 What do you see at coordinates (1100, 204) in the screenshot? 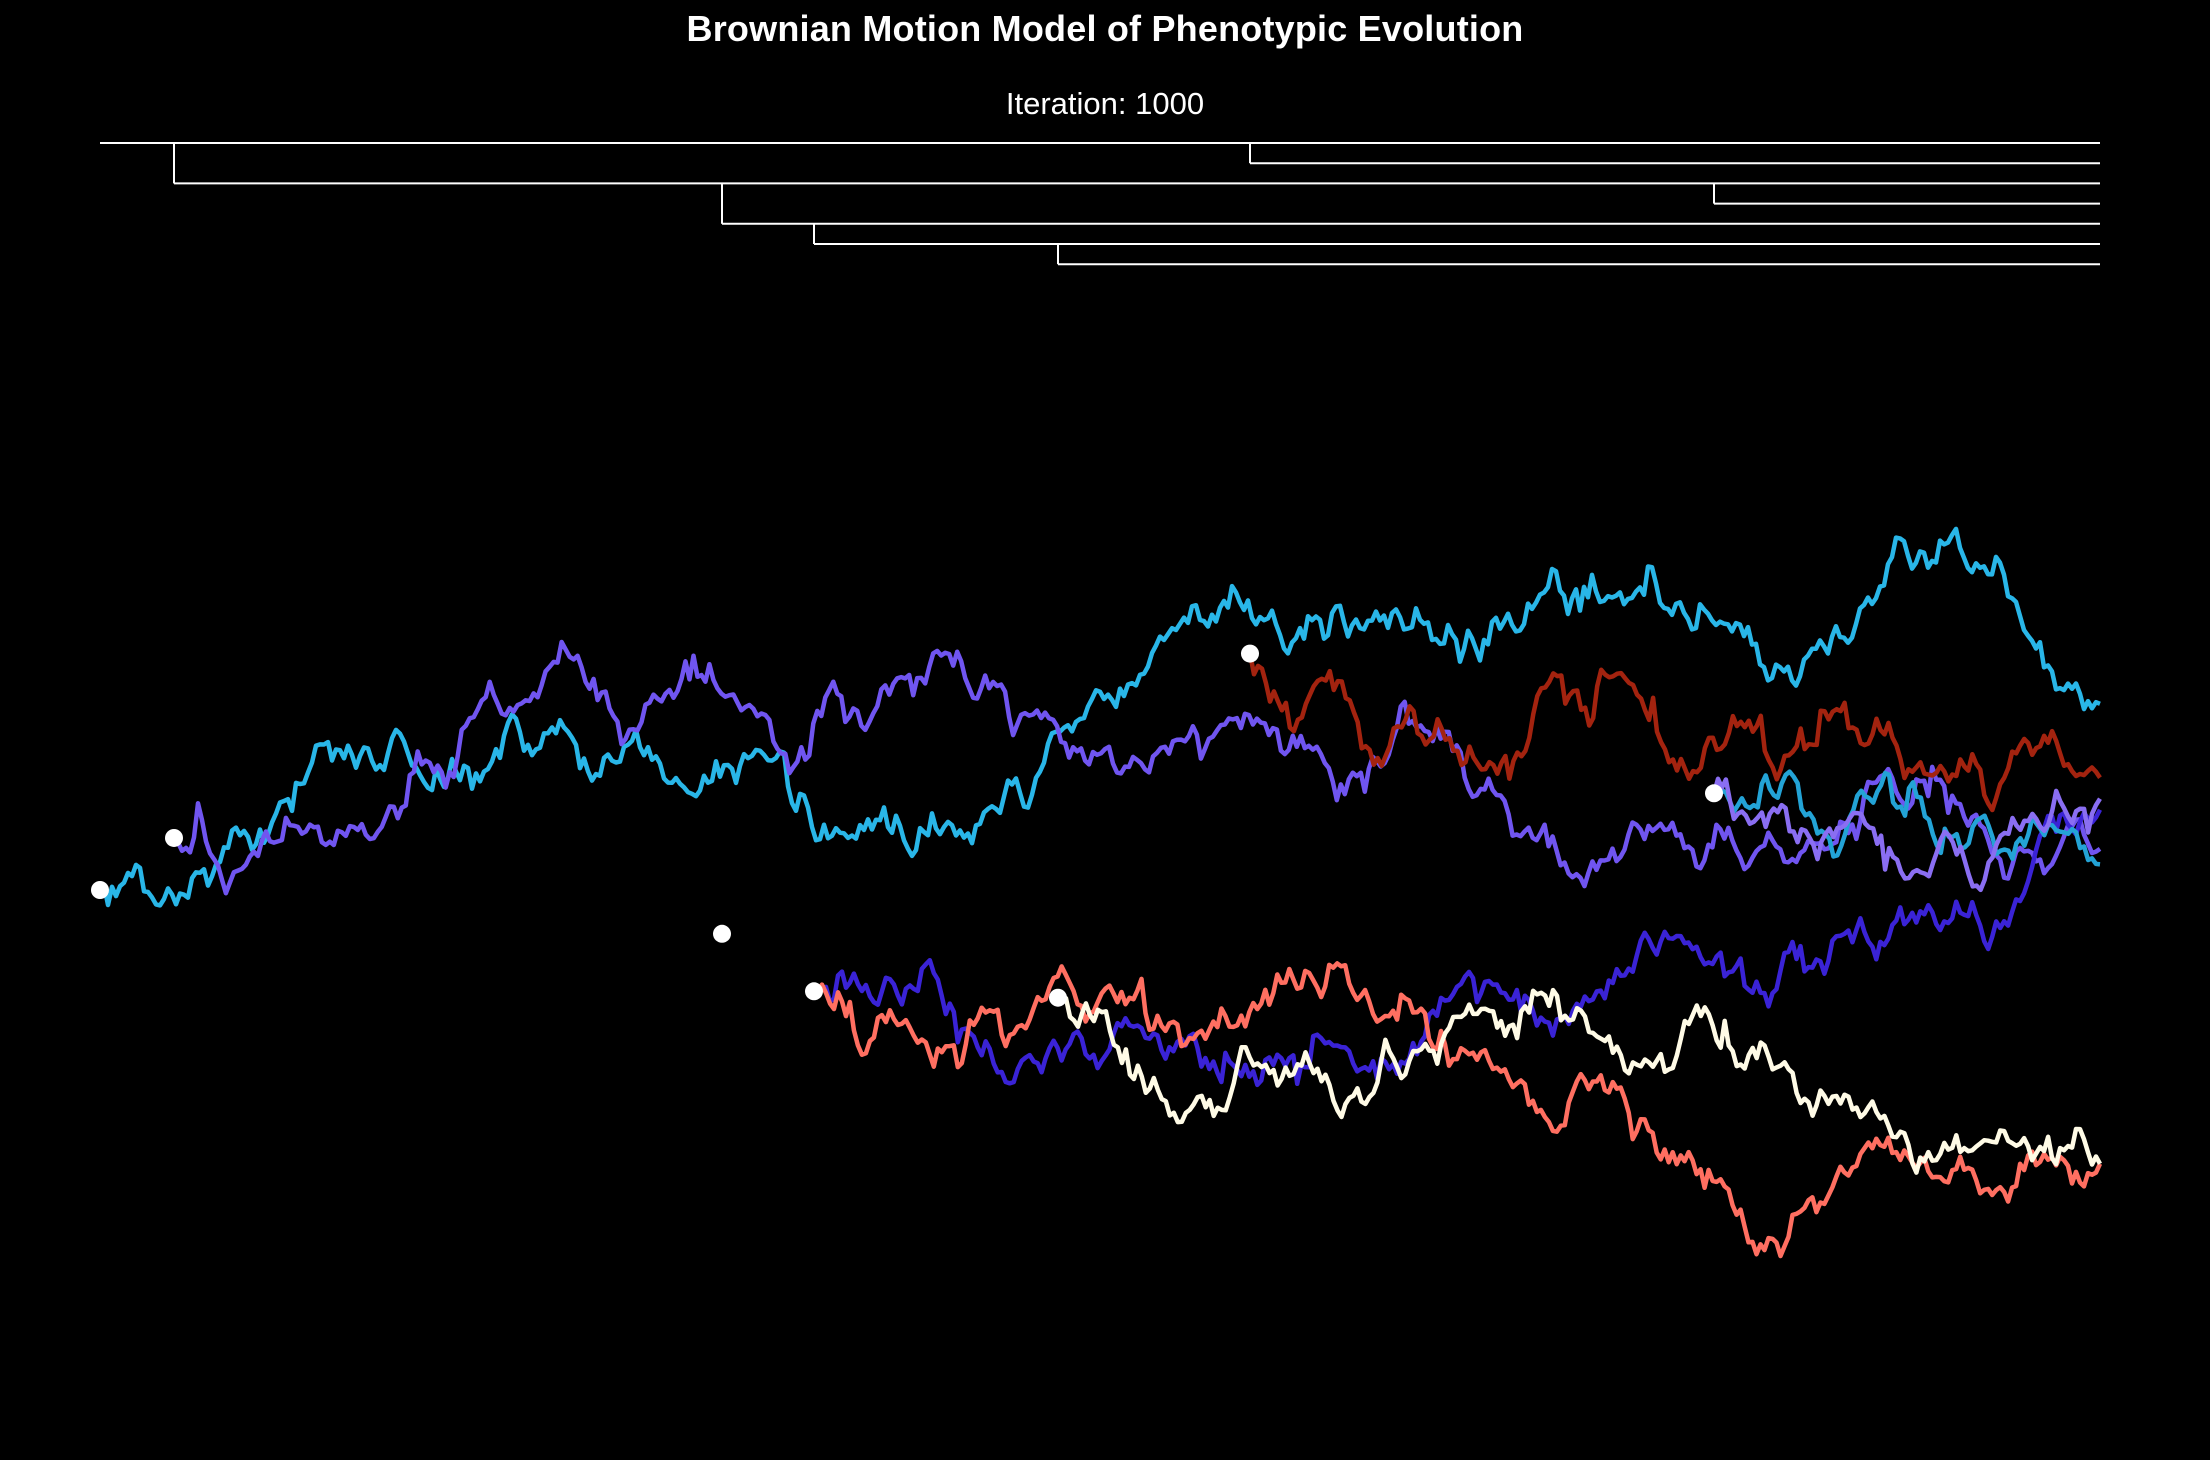
I see `phylogenetic-tree` at bounding box center [1100, 204].